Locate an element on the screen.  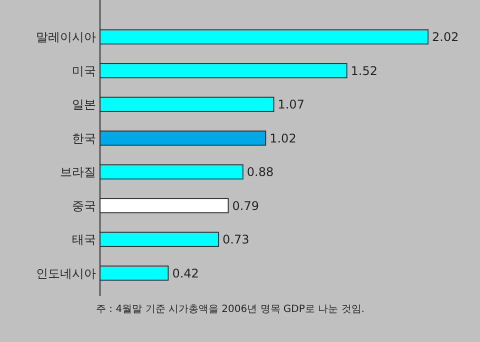
data-label: 1.07 is located at coordinates (291, 105).